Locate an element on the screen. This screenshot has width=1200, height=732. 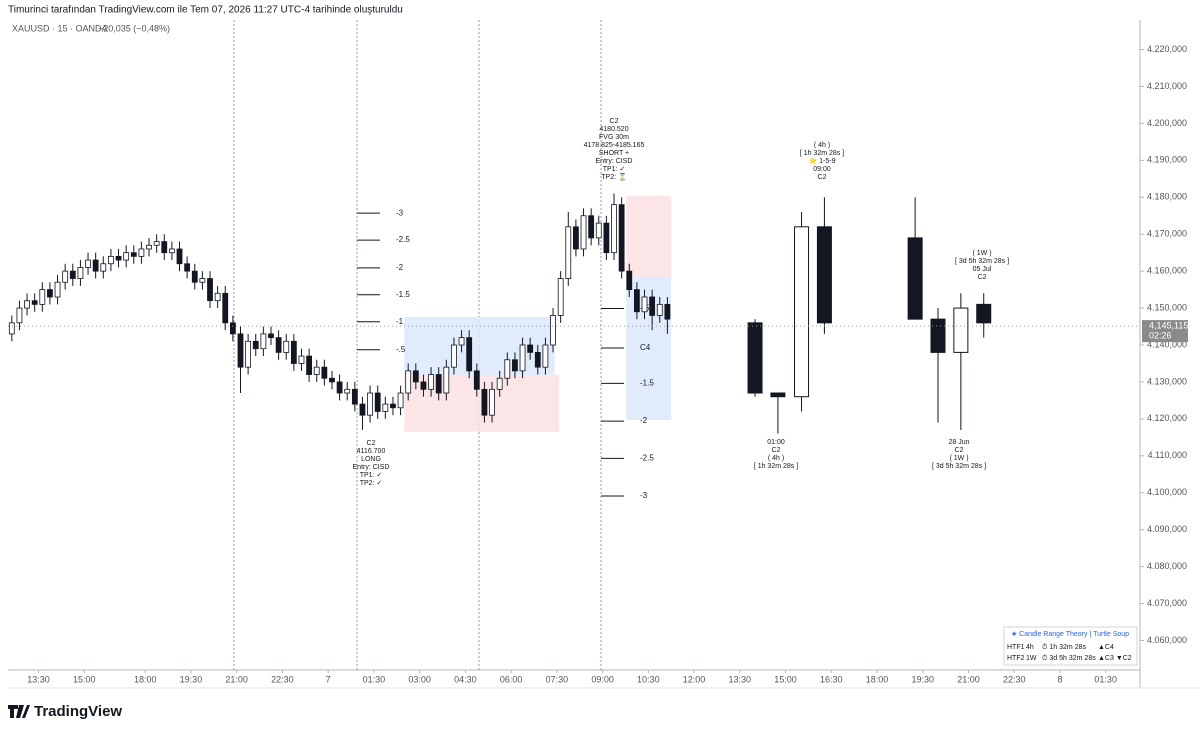
info-table is located at coordinates (1070, 646).